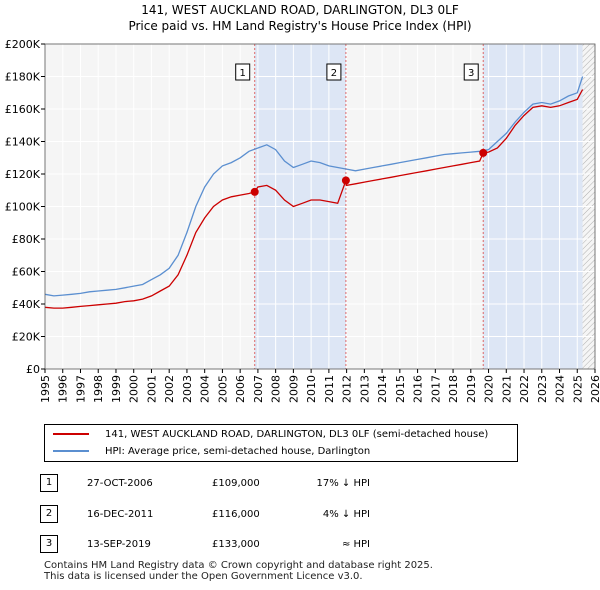  Describe the element at coordinates (26, 239) in the screenshot. I see `y-tick-label: £80K` at that location.